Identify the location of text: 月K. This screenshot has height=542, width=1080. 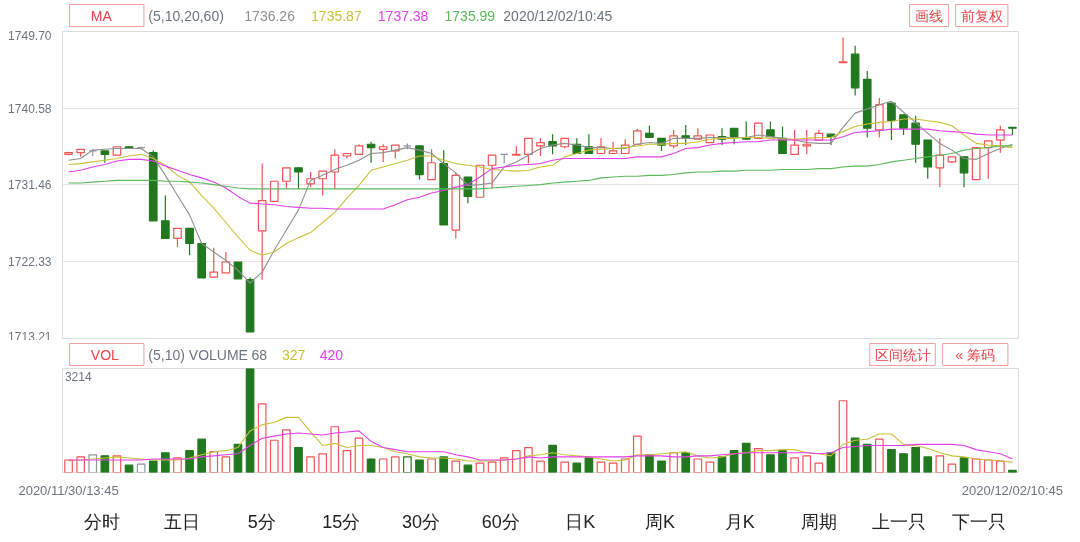
(739, 521).